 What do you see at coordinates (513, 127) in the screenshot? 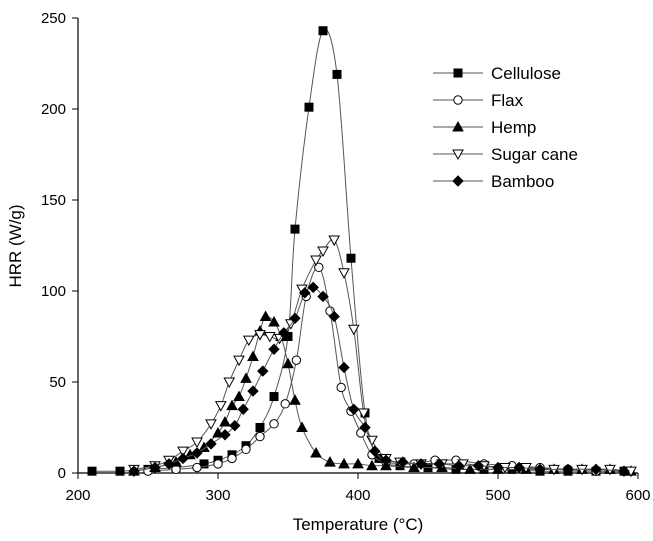
I see `legend-label-hemp: Hemp` at bounding box center [513, 127].